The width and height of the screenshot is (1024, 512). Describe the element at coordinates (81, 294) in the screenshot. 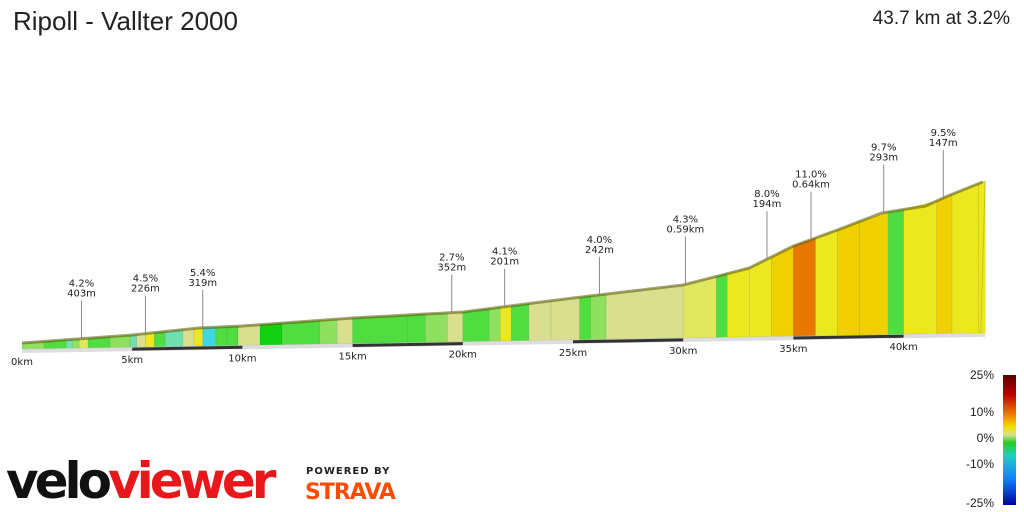

I see `annotation-length: 403m` at that location.